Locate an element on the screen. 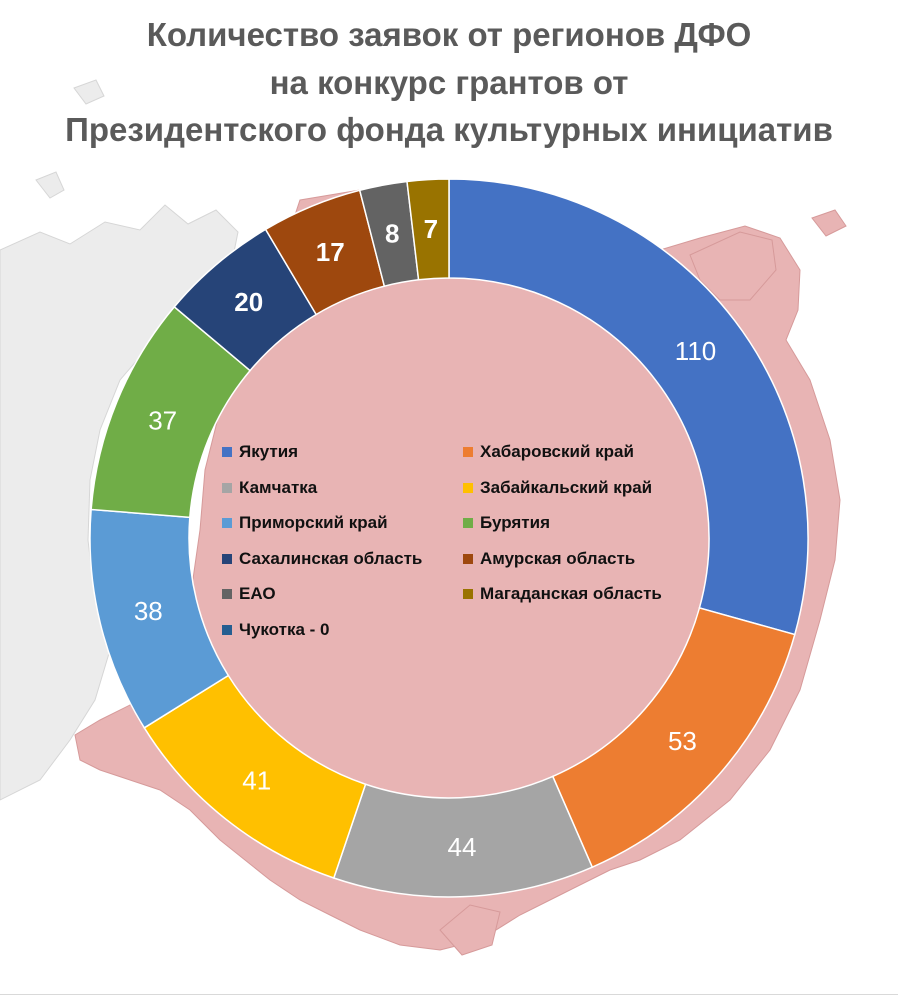 This screenshot has height=1000, width=898. legend-label: Забайкальский край is located at coordinates (566, 487).